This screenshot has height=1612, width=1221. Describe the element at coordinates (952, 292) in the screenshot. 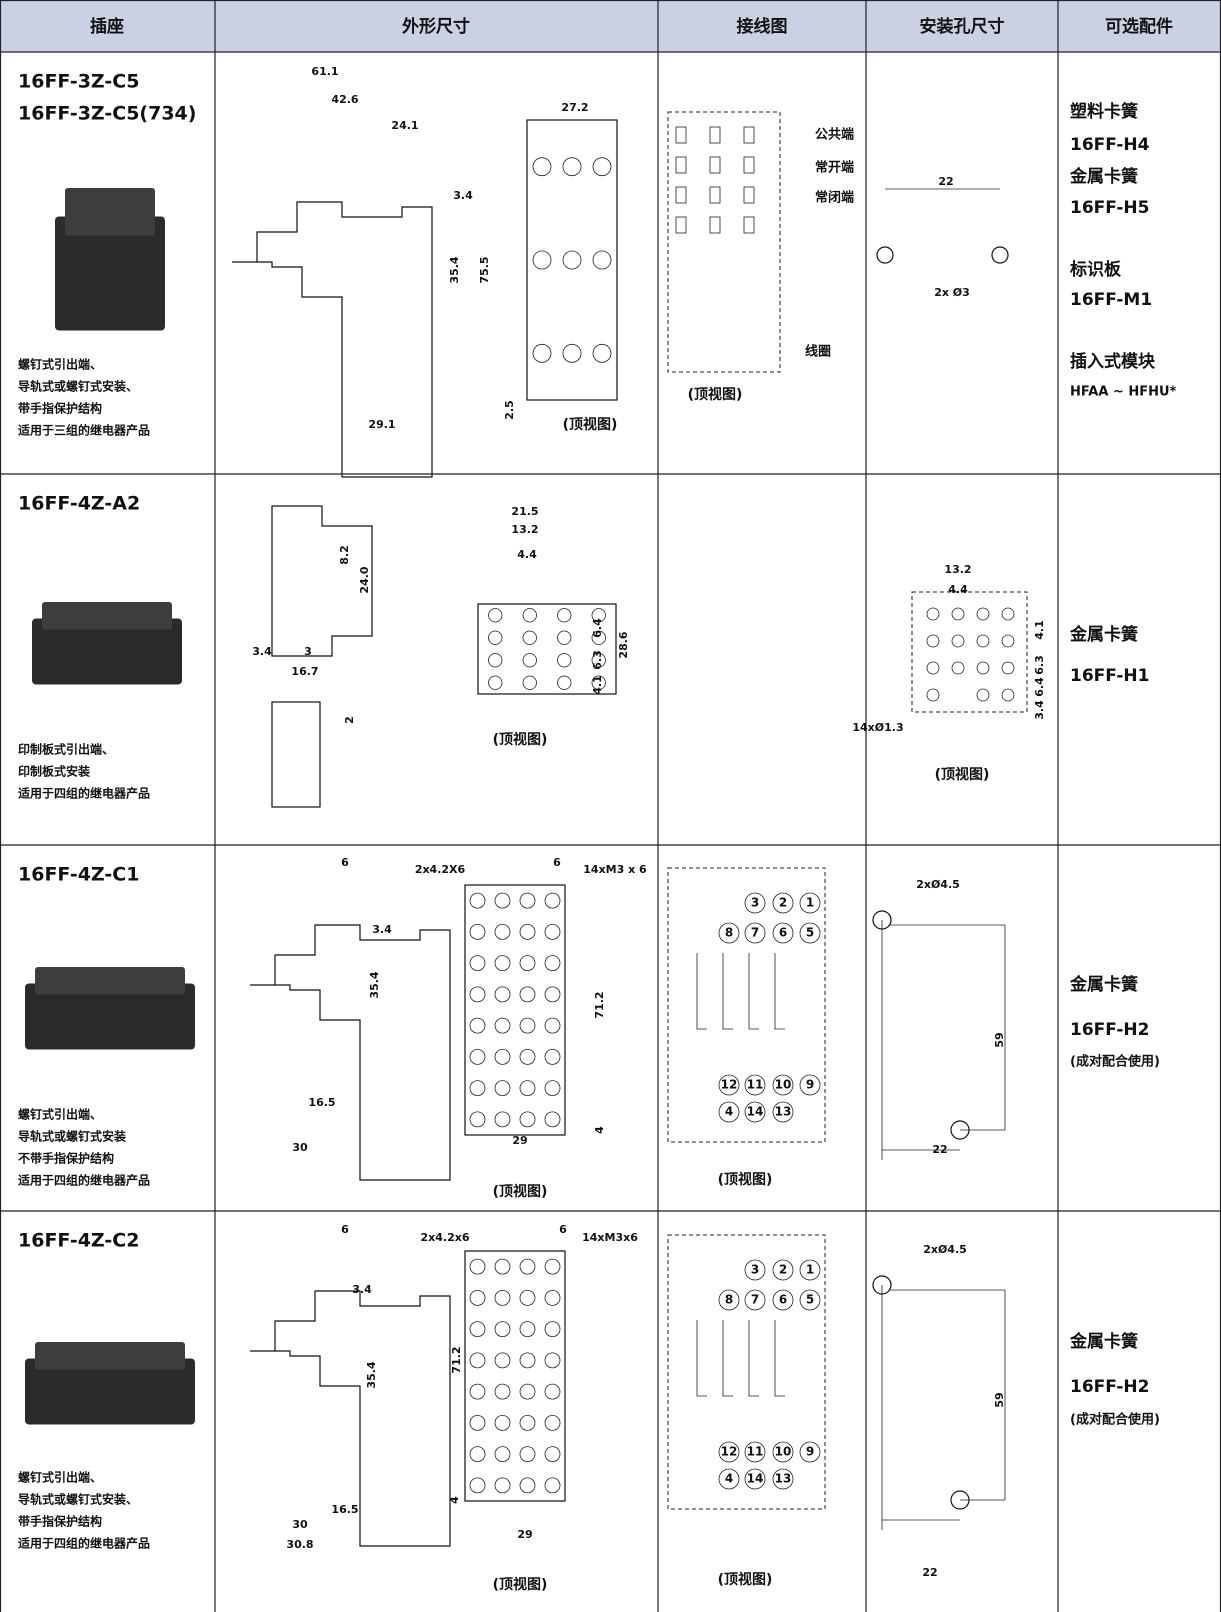

I see `dimension: 2x Ø3` at that location.